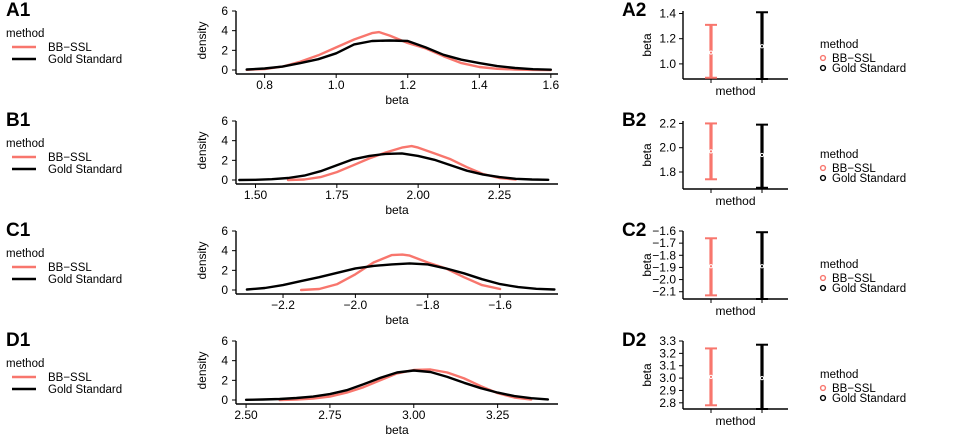 This screenshot has height=443, width=969. Describe the element at coordinates (664, 292) in the screenshot. I see `y-tick-label: −2.1` at that location.